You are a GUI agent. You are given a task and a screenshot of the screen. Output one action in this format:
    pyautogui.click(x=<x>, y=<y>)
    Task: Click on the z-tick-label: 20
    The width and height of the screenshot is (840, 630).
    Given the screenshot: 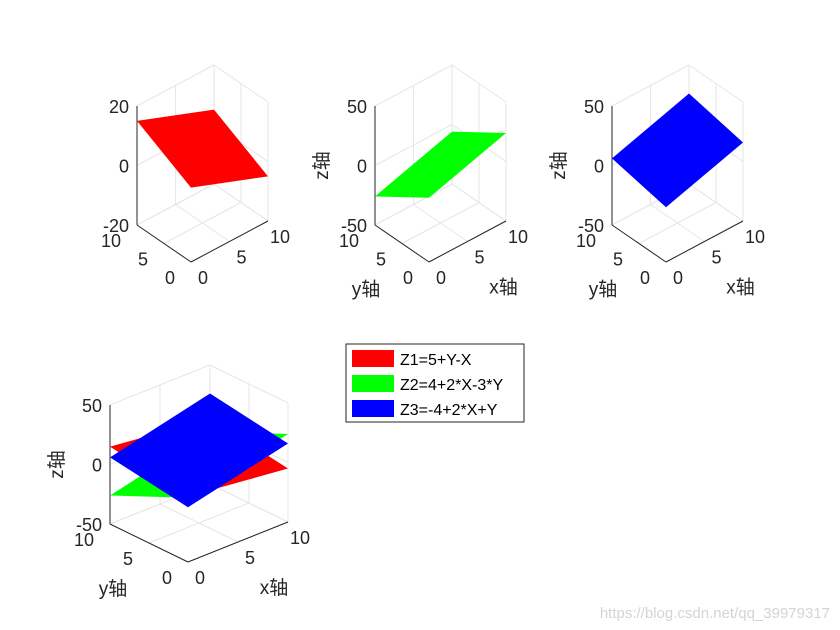 What is the action you would take?
    pyautogui.click(x=119, y=107)
    